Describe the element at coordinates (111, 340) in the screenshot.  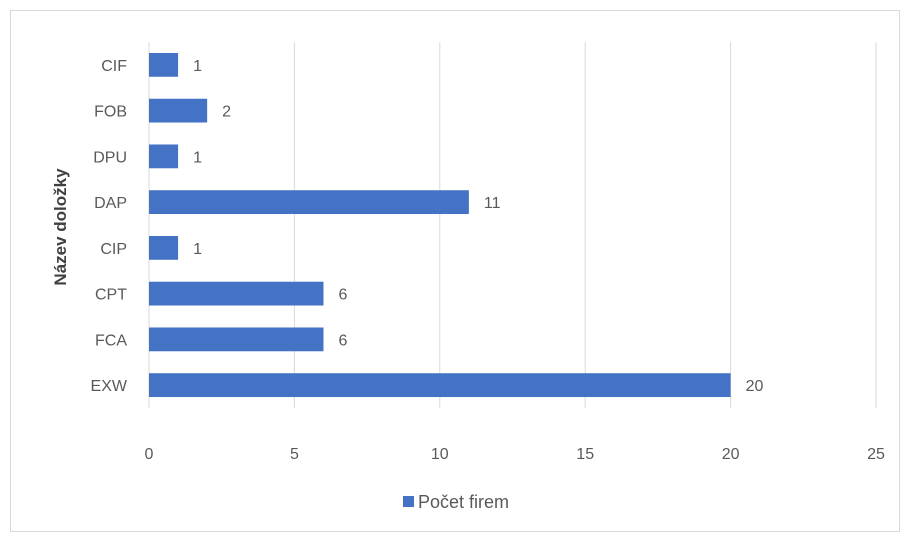
I see `category-label-fca: FCA` at that location.